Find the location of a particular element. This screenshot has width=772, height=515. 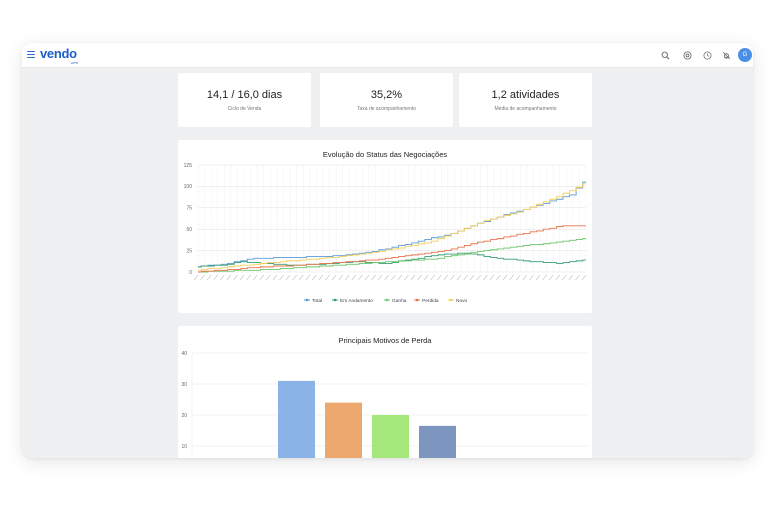

legend-label: Total is located at coordinates (317, 301).